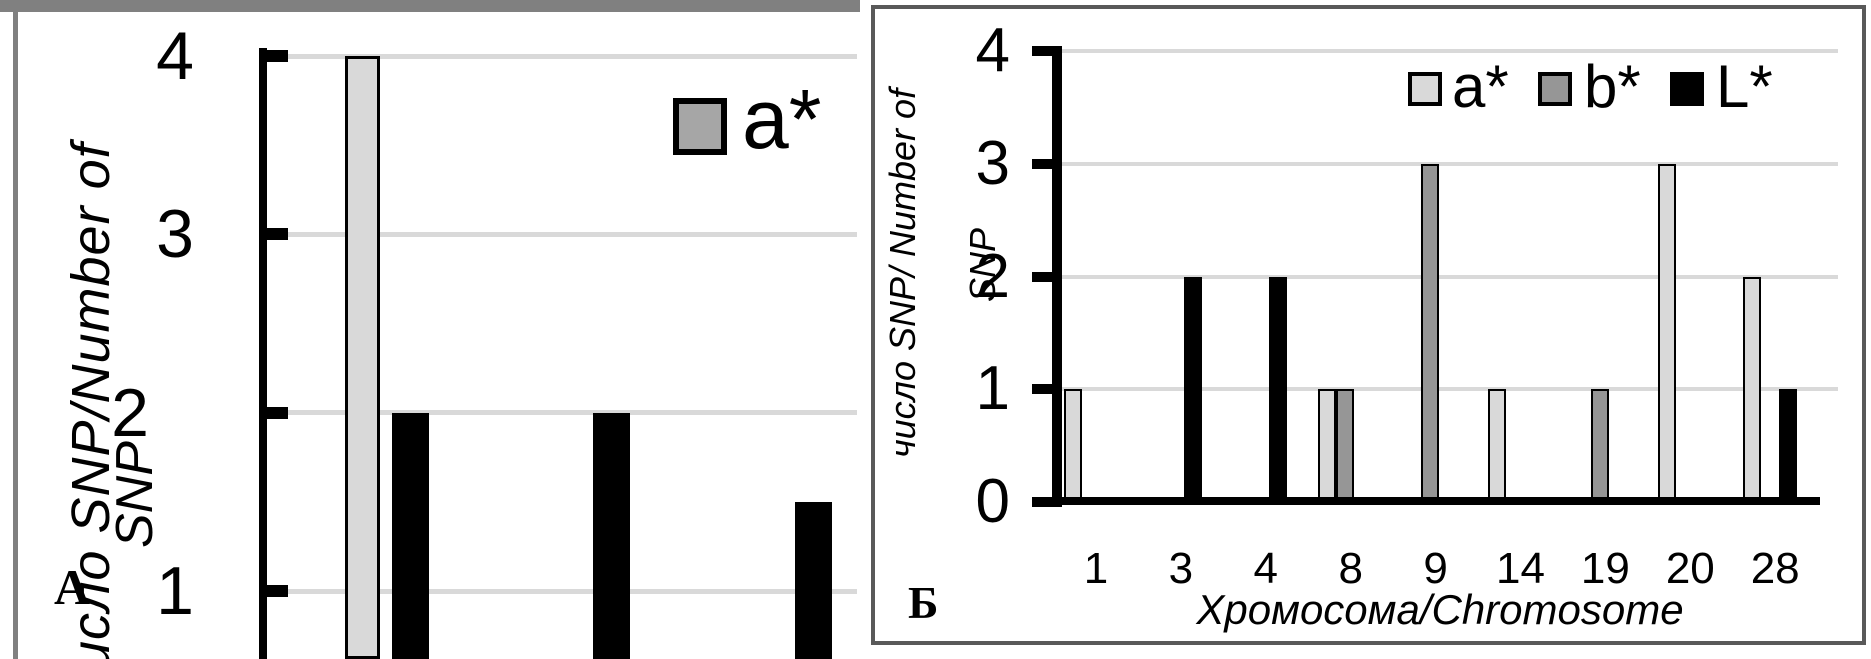 The width and height of the screenshot is (1871, 659). Describe the element at coordinates (992, 163) in the screenshot. I see `panel-b-y-tick-label-3: 3` at that location.